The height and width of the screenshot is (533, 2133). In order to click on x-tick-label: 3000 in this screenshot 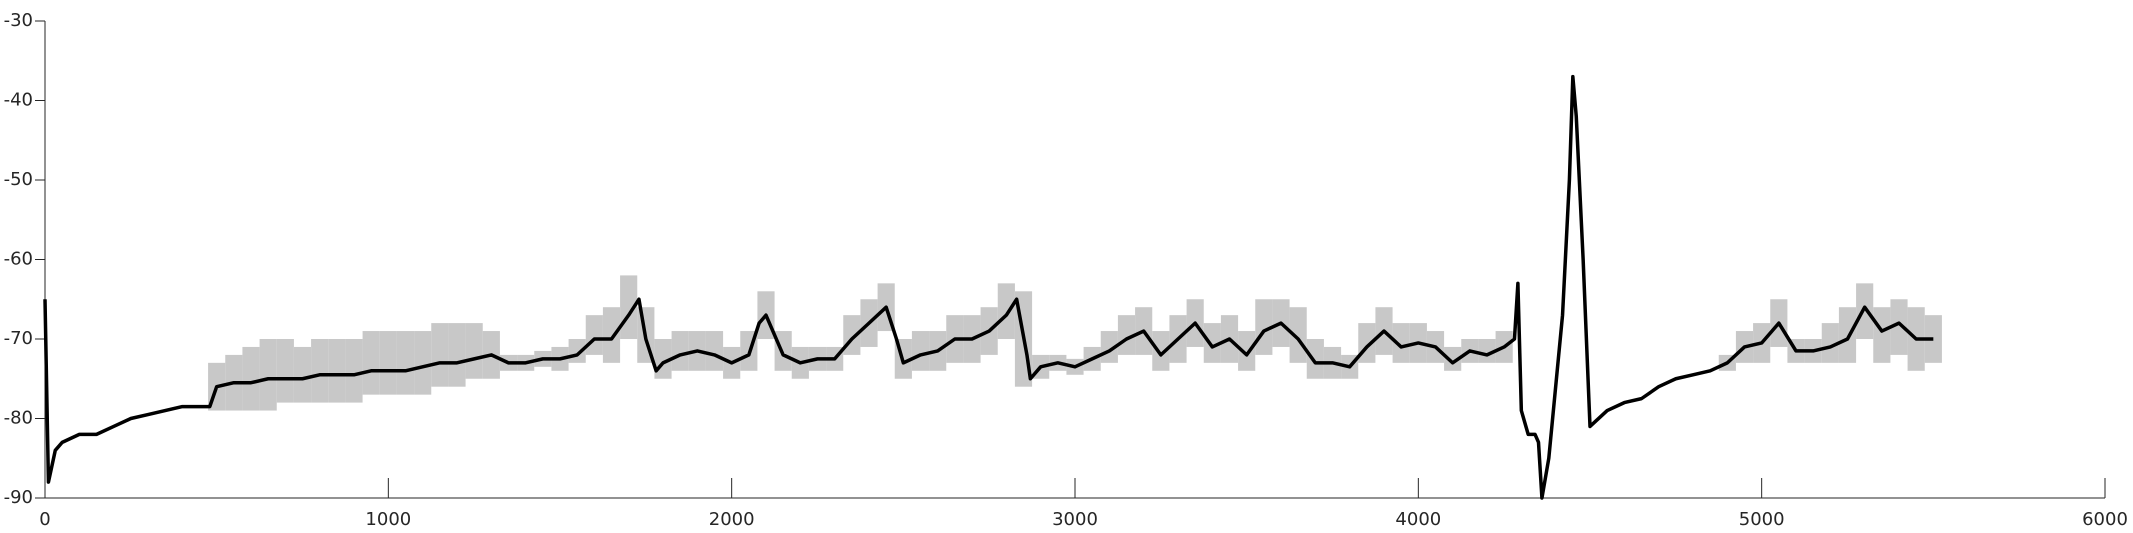, I will do `click(1075, 519)`.